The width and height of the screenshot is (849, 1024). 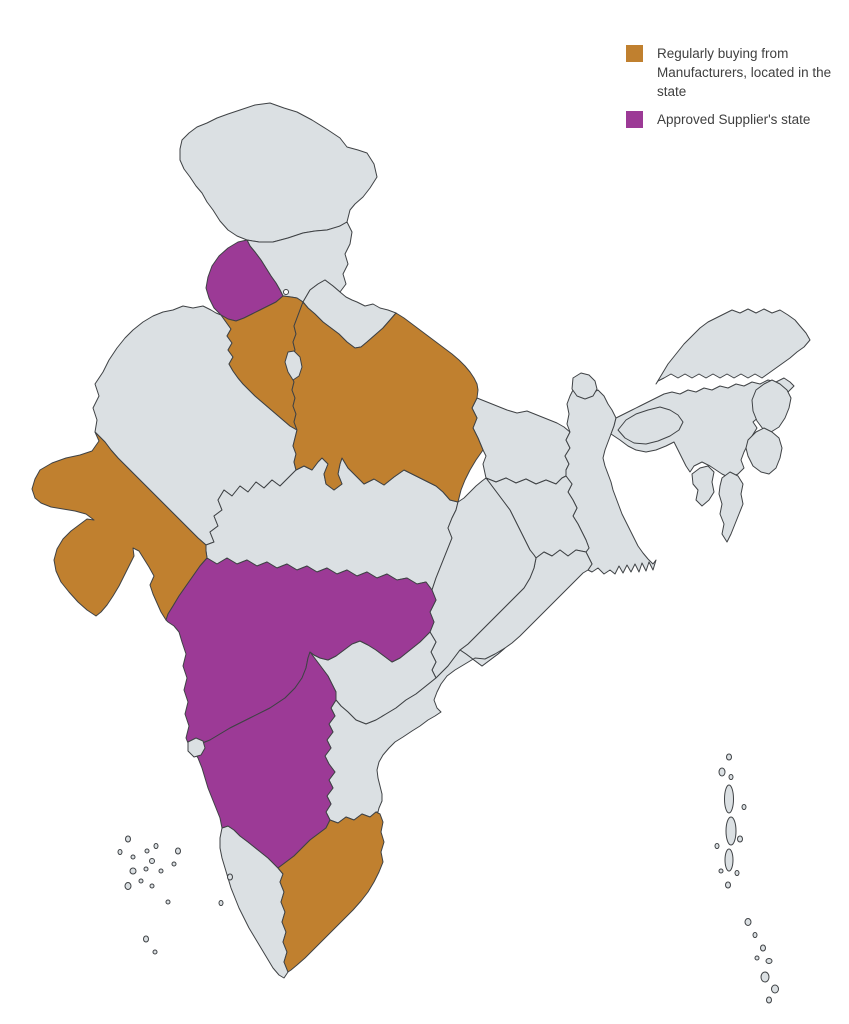 I want to click on legend-label-approved: Approved Supplier's state, so click(x=734, y=120).